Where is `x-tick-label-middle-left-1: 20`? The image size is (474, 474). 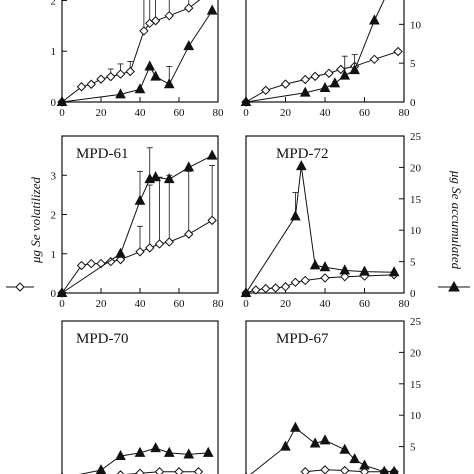
x-tick-label-middle-left-1: 20 is located at coordinates (102, 304).